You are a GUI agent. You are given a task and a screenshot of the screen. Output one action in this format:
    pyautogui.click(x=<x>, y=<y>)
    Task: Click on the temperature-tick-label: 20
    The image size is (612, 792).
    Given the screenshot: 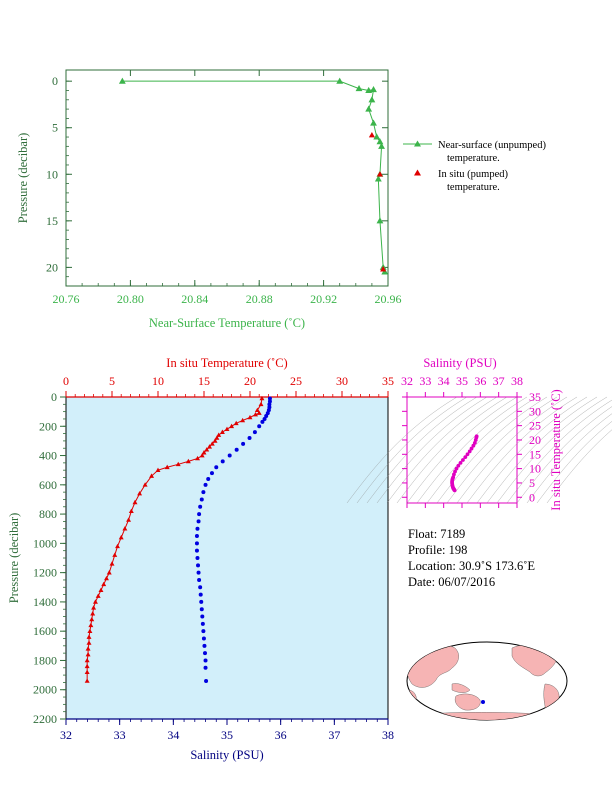 What is the action you would take?
    pyautogui.click(x=250, y=381)
    